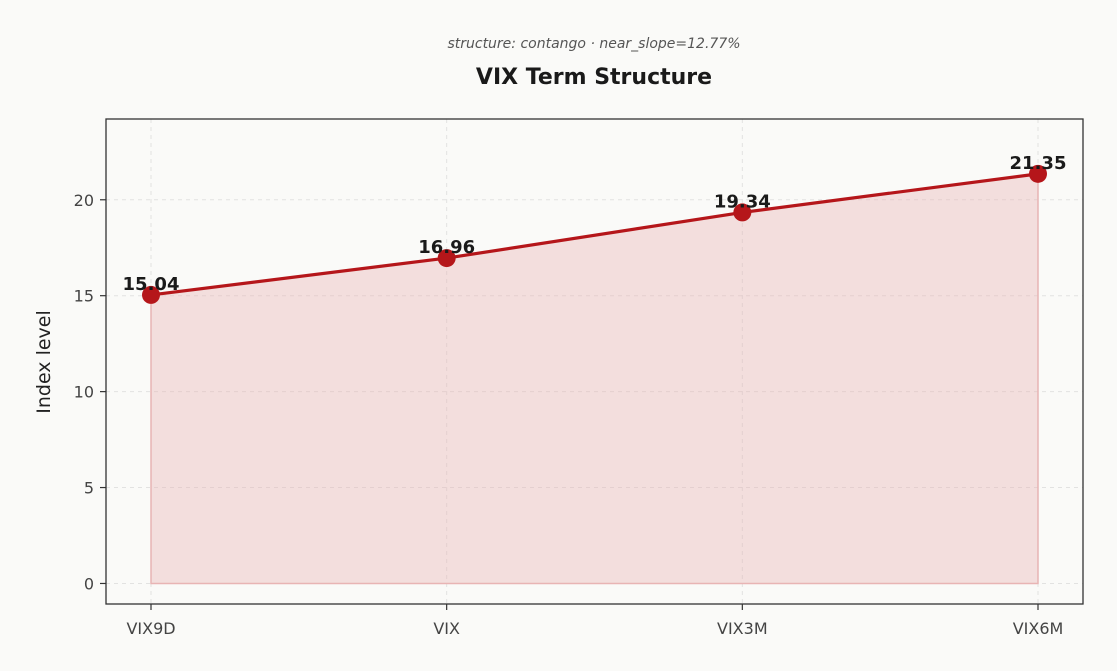 The width and height of the screenshot is (1117, 671). I want to click on data-label: 16.96, so click(446, 247).